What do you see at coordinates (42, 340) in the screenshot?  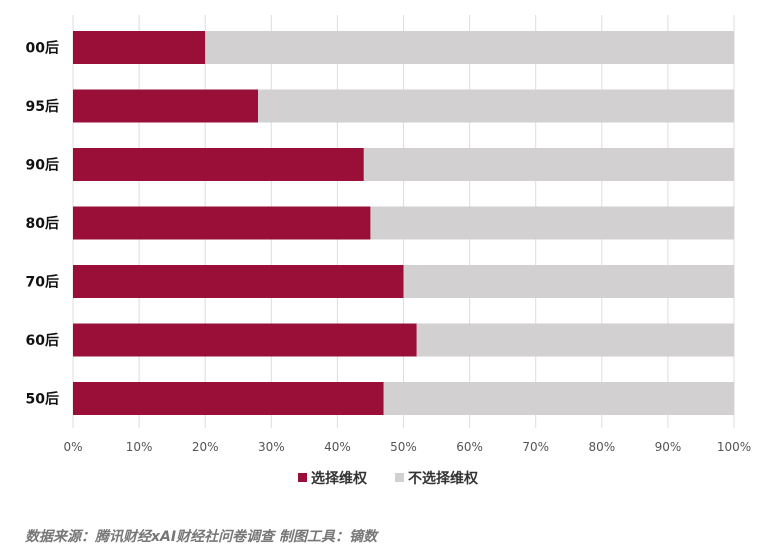 I see `category-label: 60后` at bounding box center [42, 340].